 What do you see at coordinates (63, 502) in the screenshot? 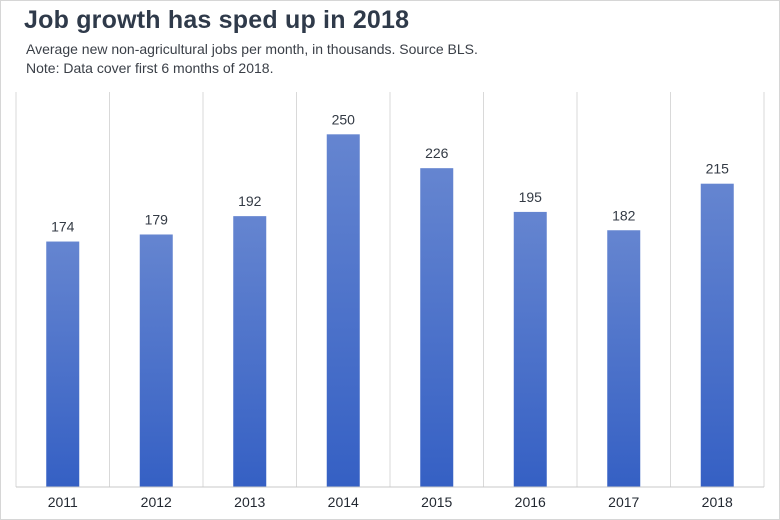
I see `x-tick-label: 2011` at bounding box center [63, 502].